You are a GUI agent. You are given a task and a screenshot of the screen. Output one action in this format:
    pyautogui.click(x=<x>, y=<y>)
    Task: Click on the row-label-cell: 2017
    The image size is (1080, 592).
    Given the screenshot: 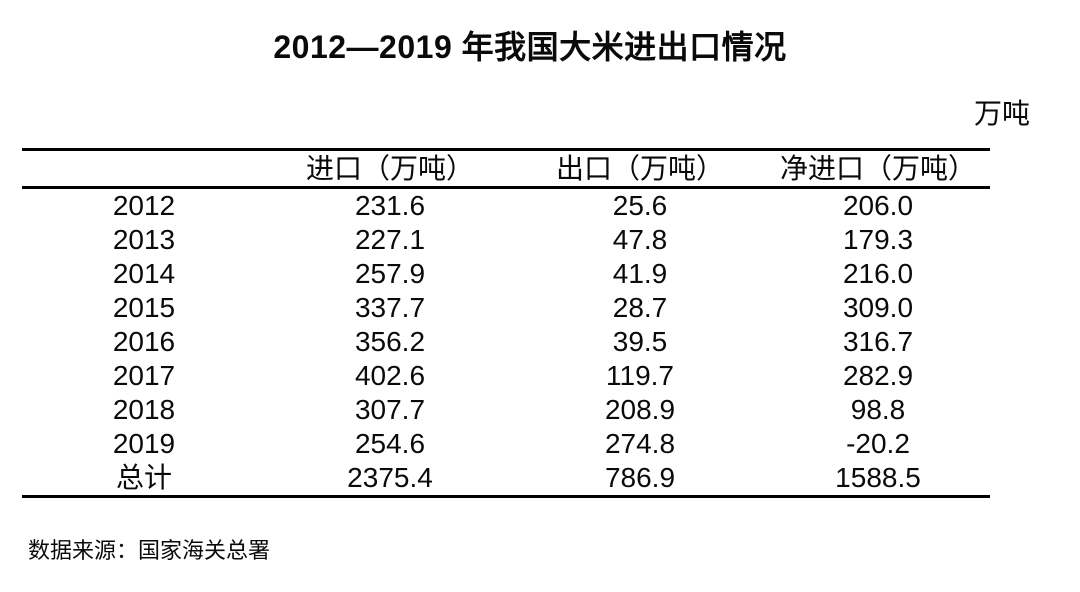 What is the action you would take?
    pyautogui.click(x=144, y=375)
    